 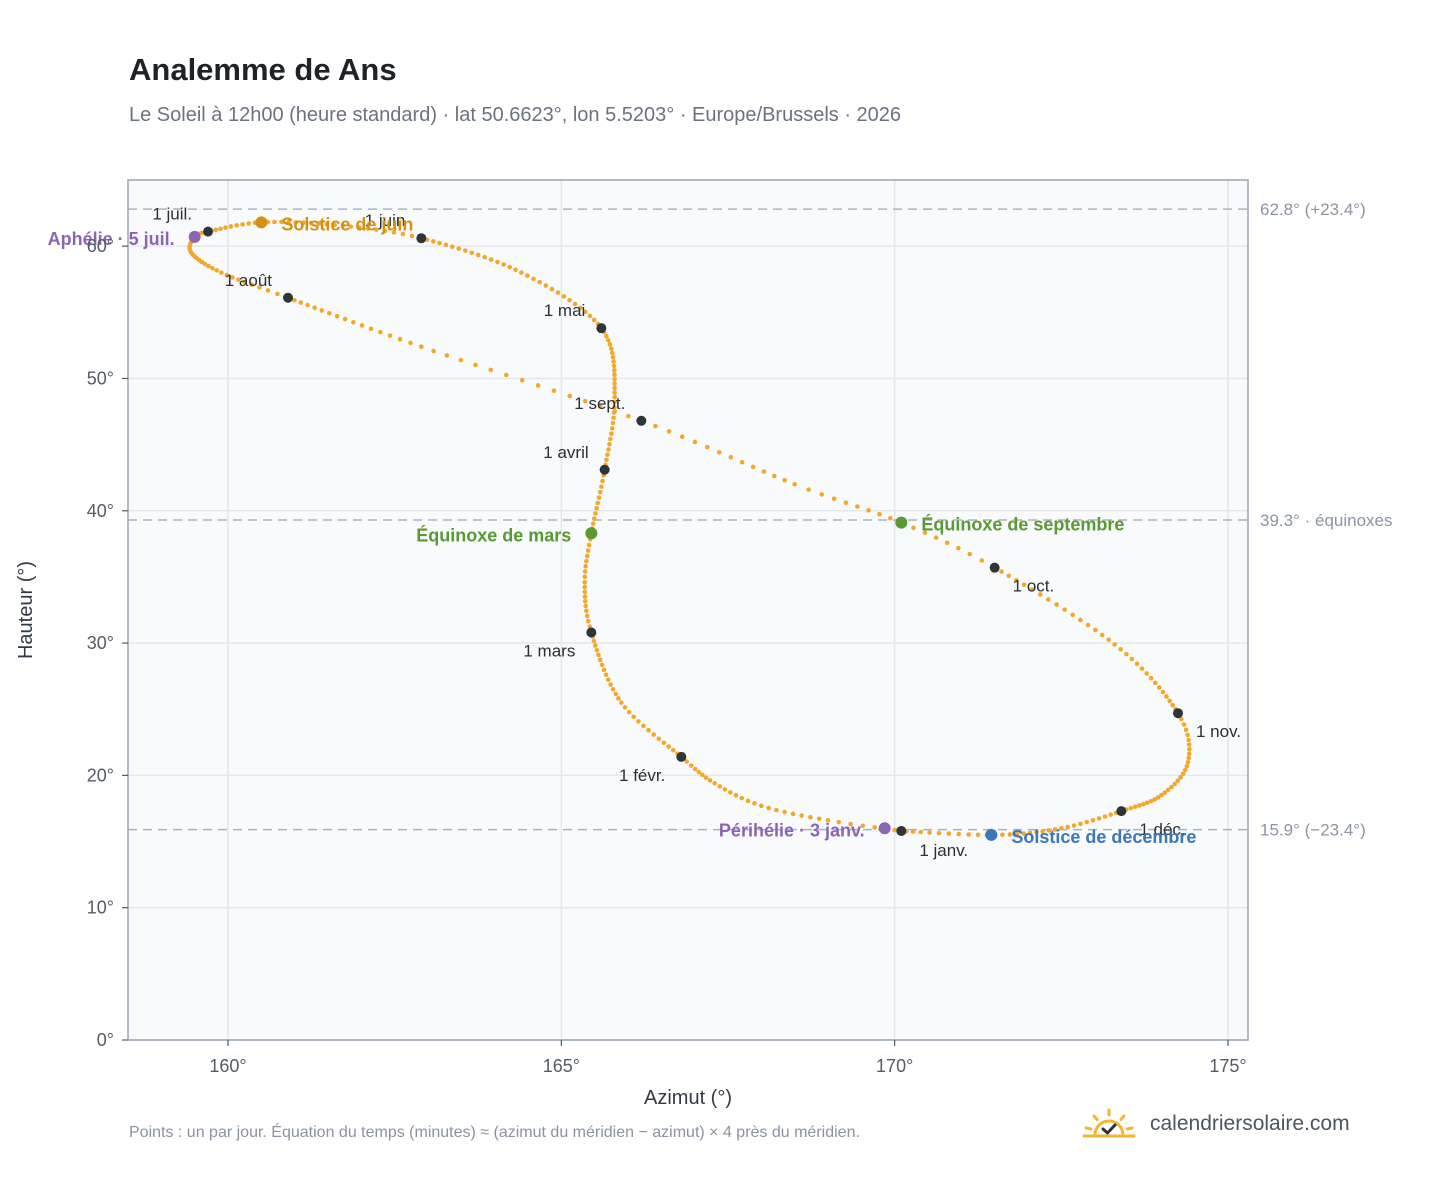 What do you see at coordinates (385, 220) in the screenshot?
I see `month-label: 1 juin` at bounding box center [385, 220].